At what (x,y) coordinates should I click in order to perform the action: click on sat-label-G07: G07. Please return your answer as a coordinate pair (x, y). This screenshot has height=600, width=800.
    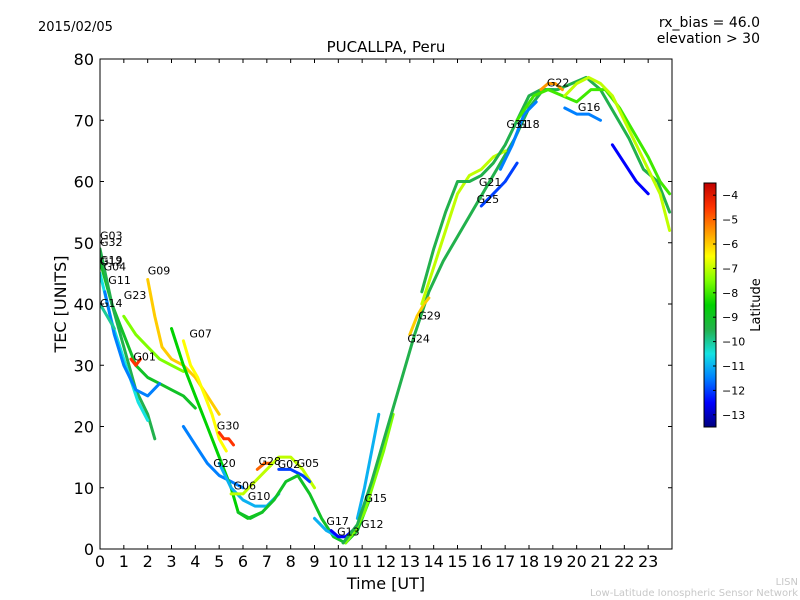
    Looking at the image, I should click on (200, 334).